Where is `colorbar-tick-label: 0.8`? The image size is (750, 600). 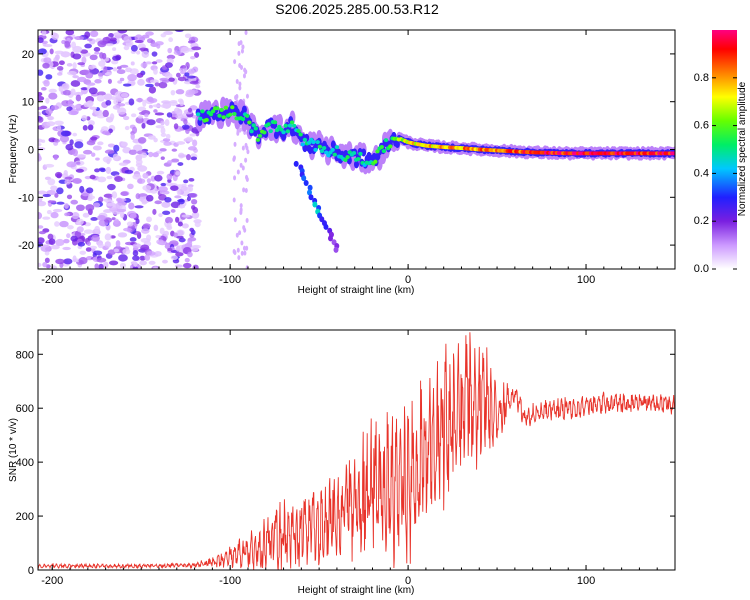 colorbar-tick-label: 0.8 is located at coordinates (701, 78).